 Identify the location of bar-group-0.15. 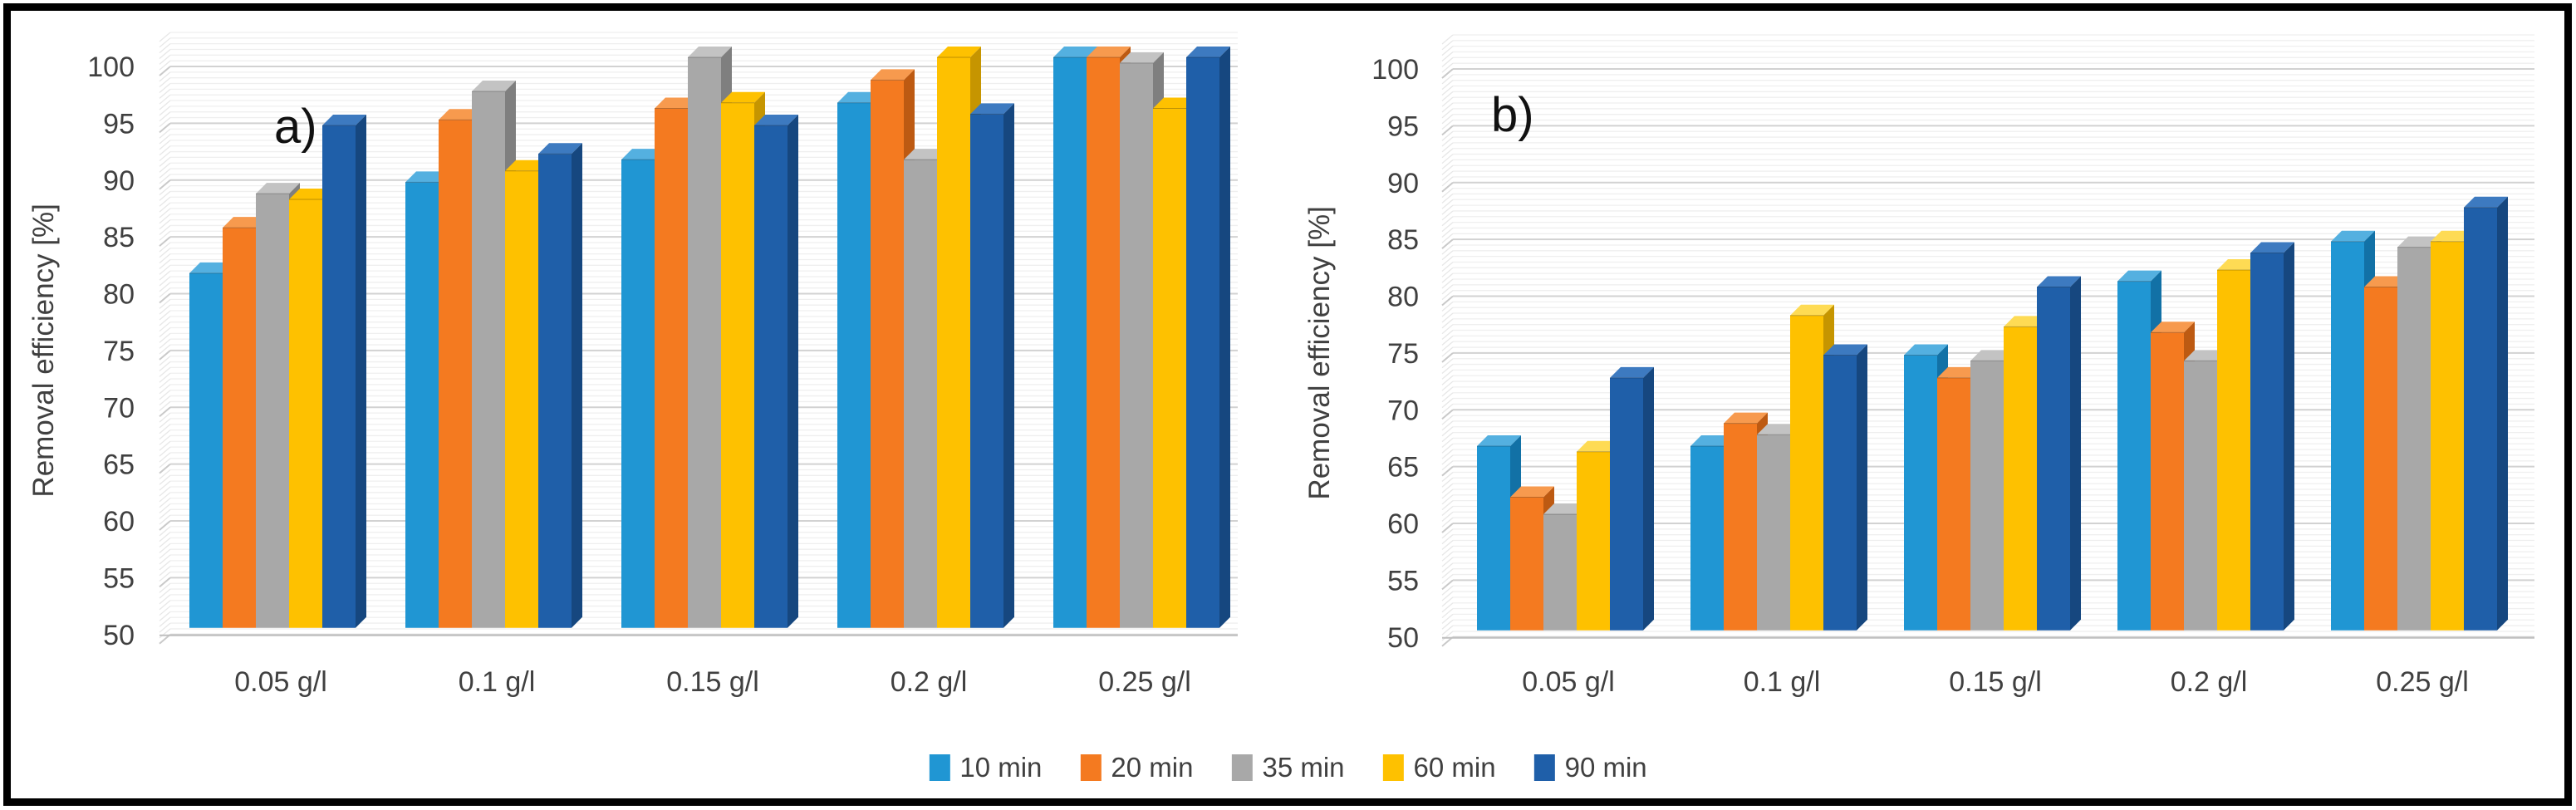
(1992, 454).